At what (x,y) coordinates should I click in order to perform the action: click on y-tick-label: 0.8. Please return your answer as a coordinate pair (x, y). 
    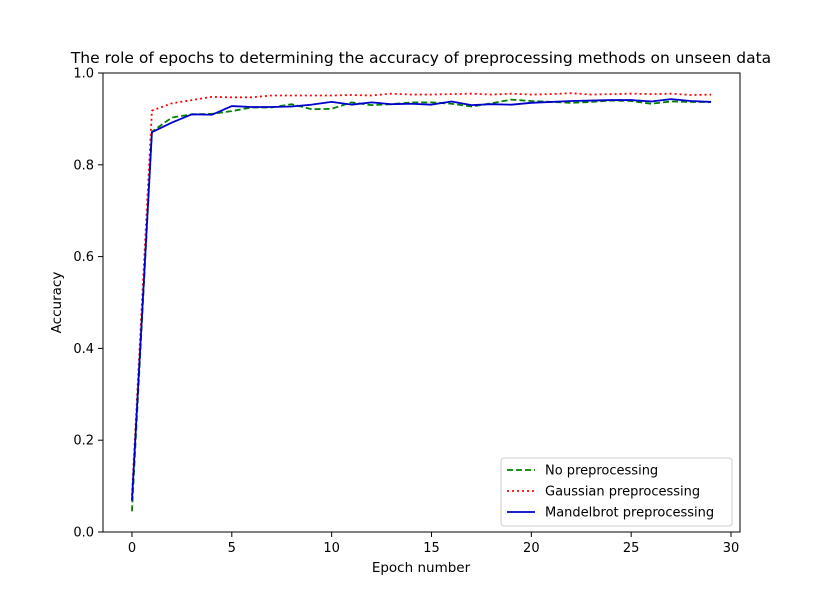
    Looking at the image, I should click on (83, 165).